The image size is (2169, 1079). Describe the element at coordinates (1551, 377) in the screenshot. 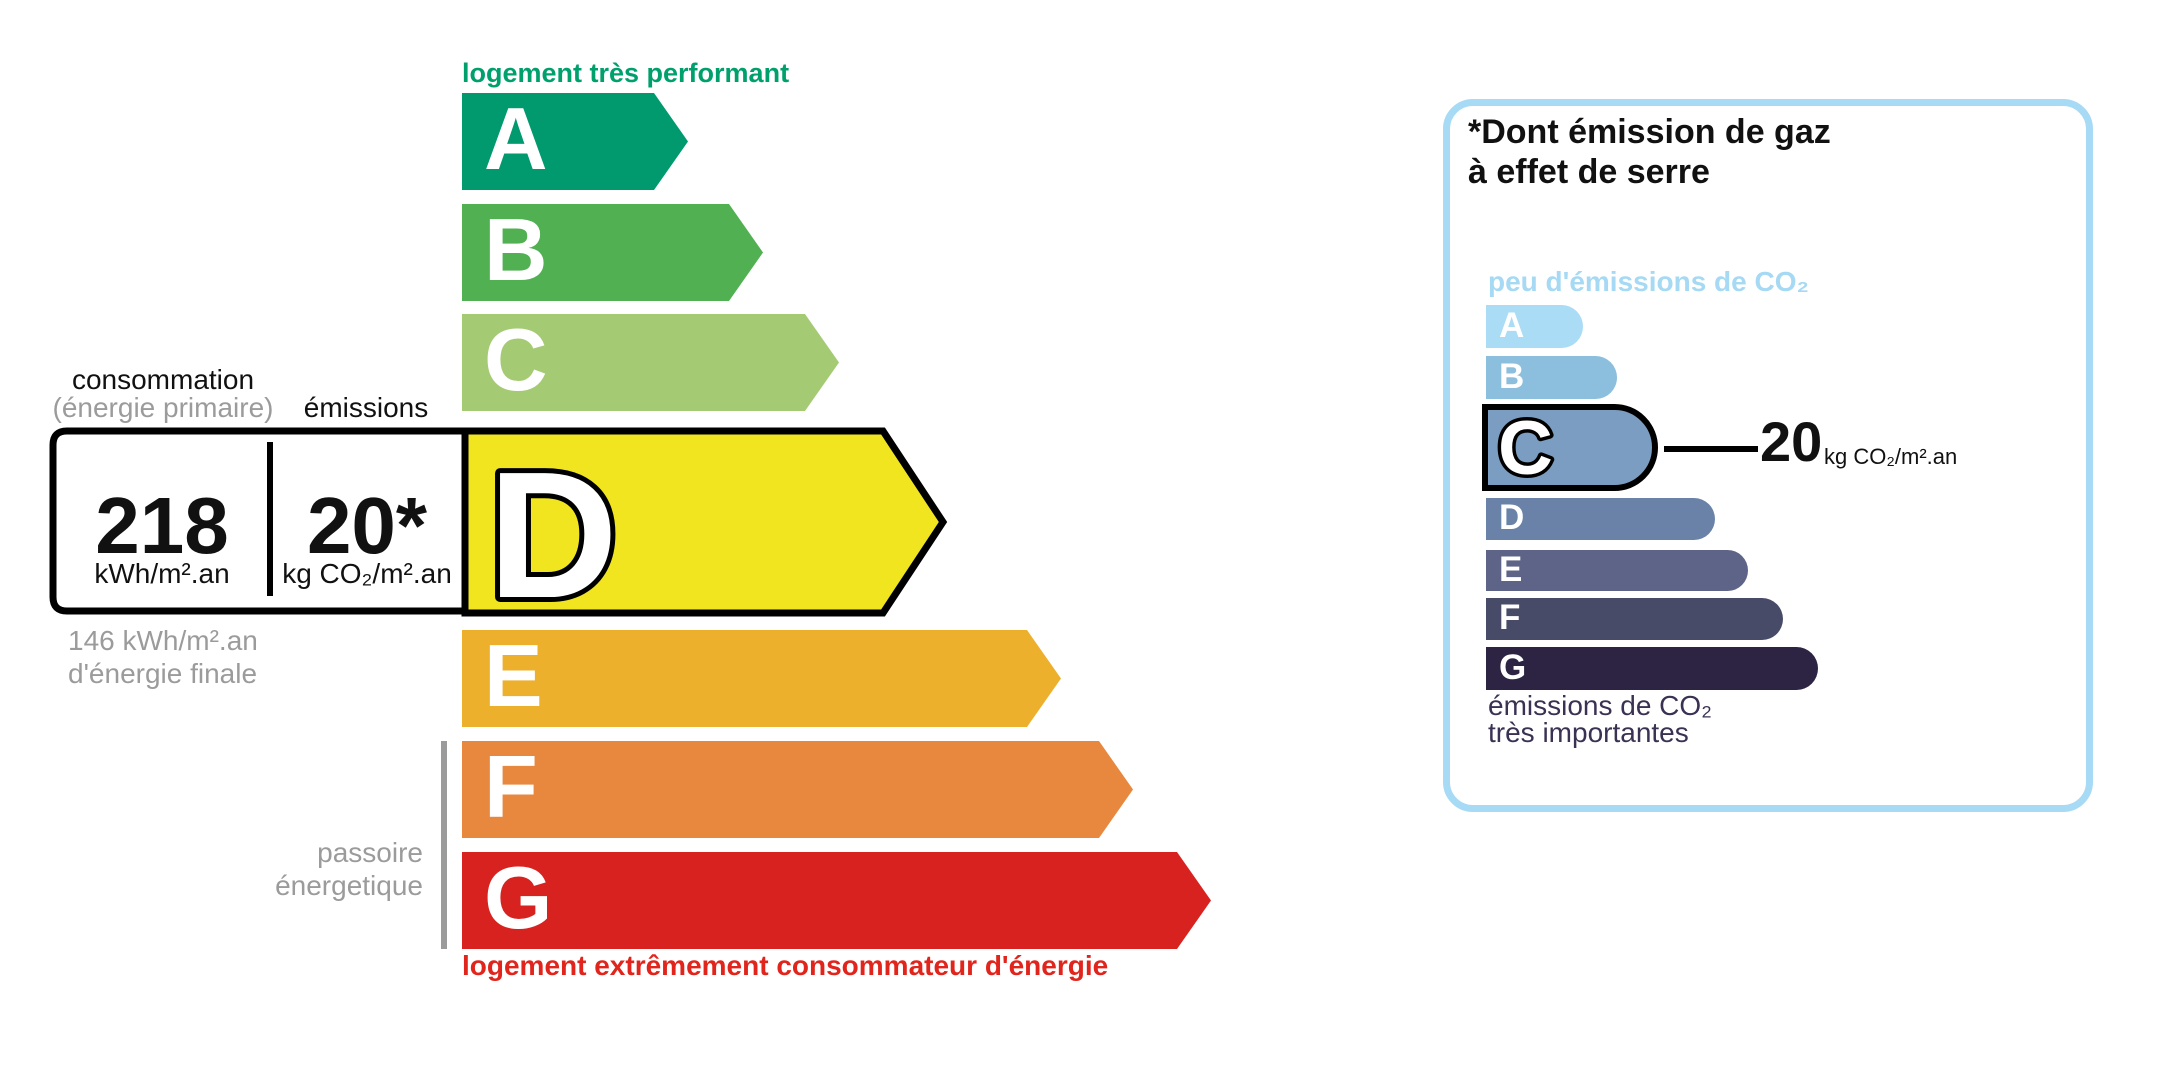

I see `ges-class-bar-b: B` at that location.